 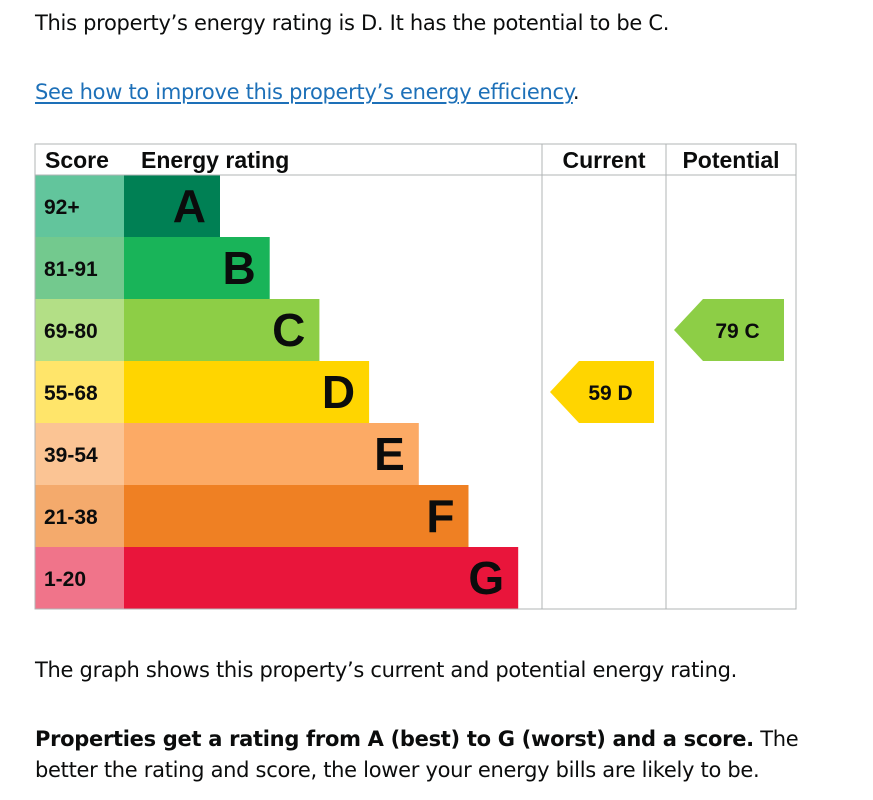 I want to click on rating-letter-c: C, so click(x=288, y=330).